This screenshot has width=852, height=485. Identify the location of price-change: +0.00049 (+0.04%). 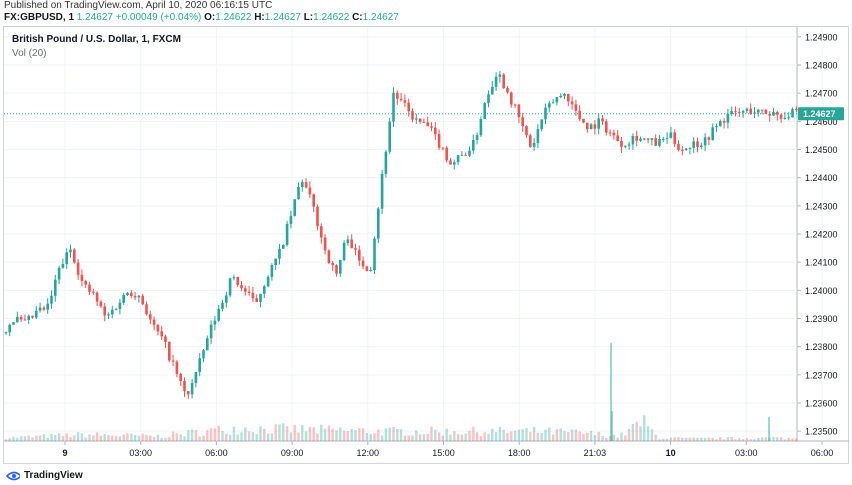
(158, 17).